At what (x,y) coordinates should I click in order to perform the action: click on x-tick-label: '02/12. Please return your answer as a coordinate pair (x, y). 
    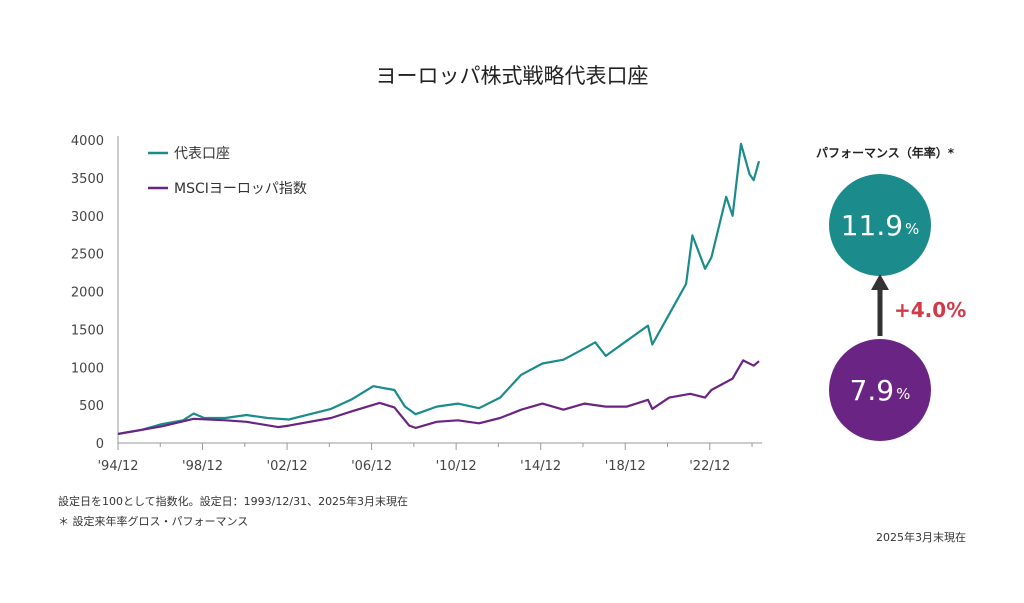
    Looking at the image, I should click on (287, 466).